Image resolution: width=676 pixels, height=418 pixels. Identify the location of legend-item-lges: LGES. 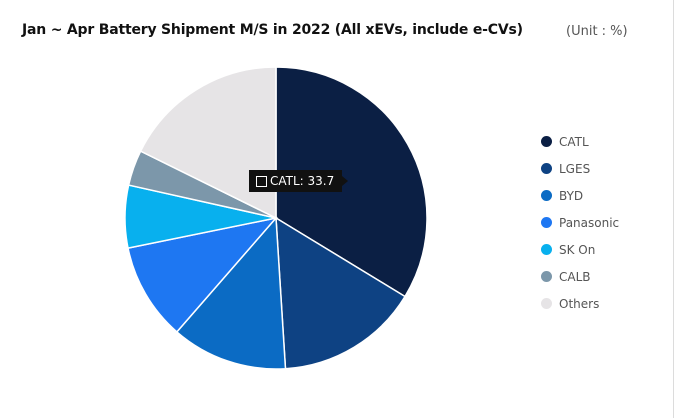
(580, 168).